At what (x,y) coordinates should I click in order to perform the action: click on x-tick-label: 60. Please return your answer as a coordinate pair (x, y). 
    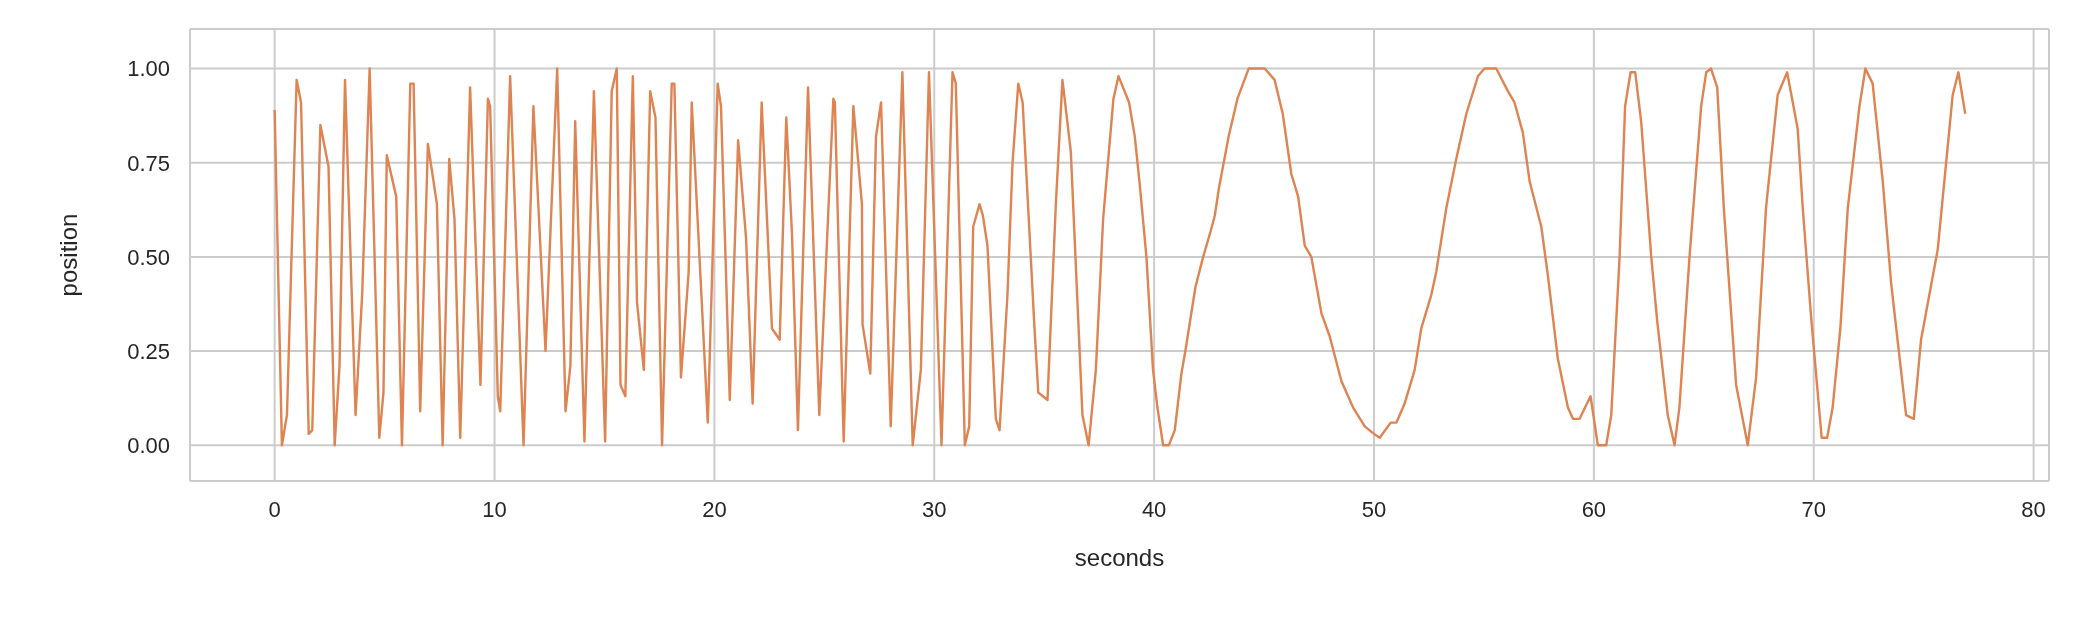
    Looking at the image, I should click on (1594, 509).